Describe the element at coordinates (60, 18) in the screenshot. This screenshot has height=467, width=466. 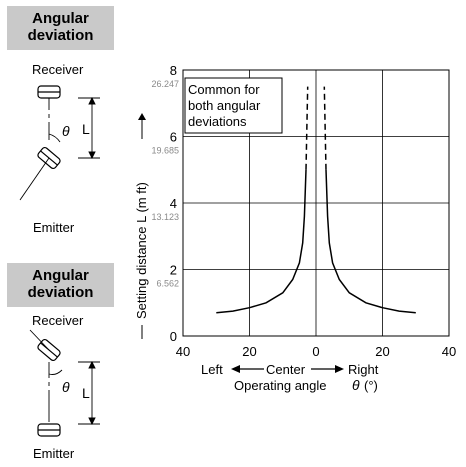
I see `header-top-line1: Angular` at that location.